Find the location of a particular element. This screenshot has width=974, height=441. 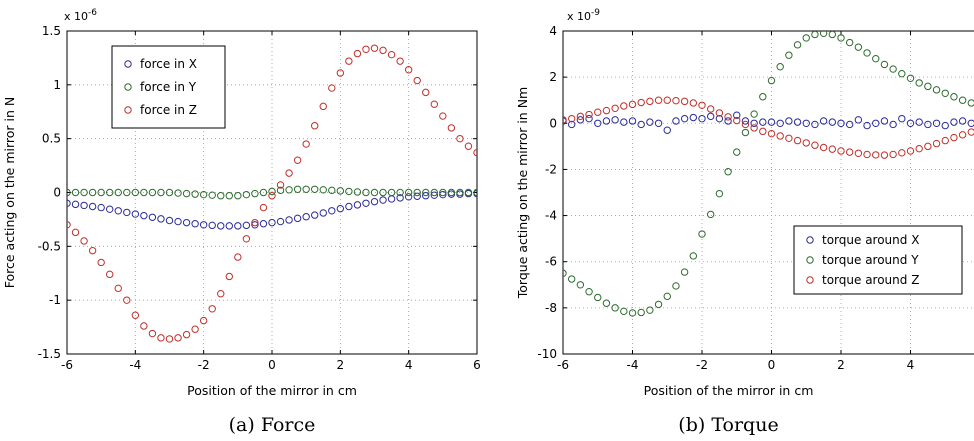

legend-label: force in Z is located at coordinates (168, 110).